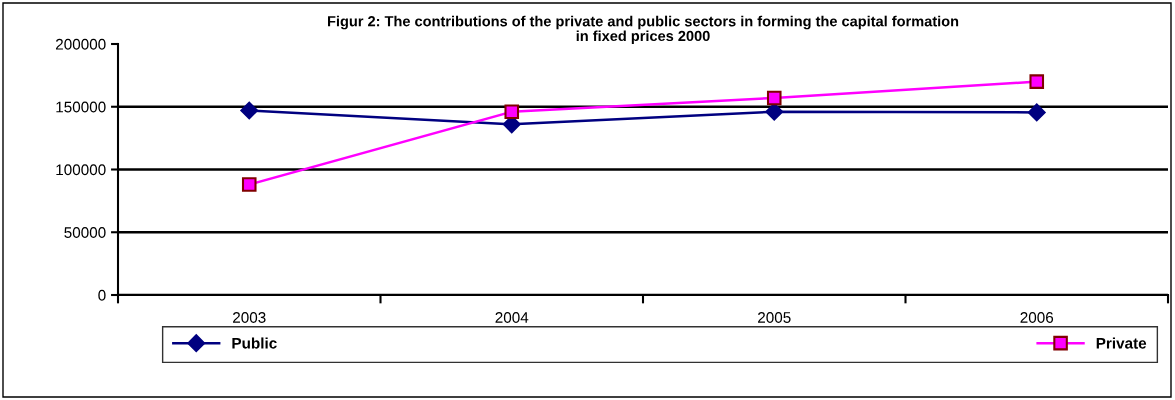  I want to click on legend-label: Public, so click(254, 343).